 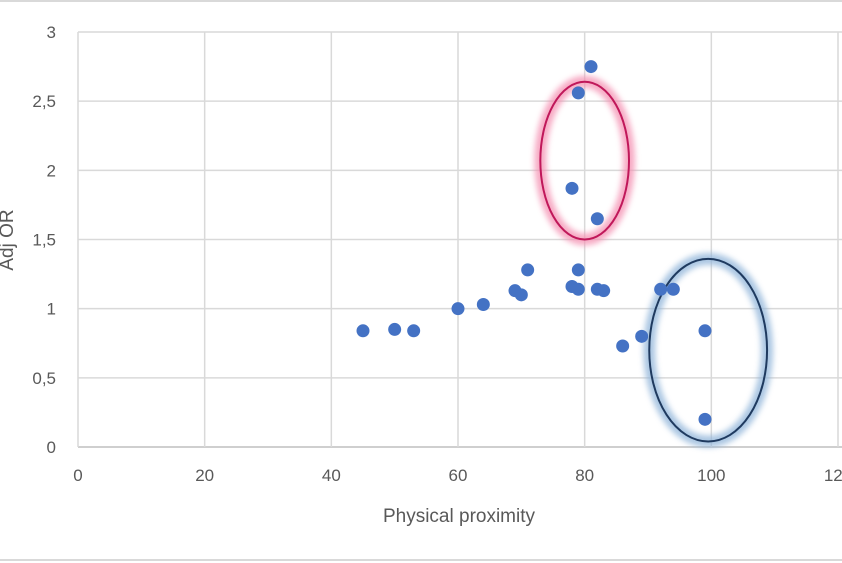 I want to click on y-tick-label: 3, so click(x=51, y=32).